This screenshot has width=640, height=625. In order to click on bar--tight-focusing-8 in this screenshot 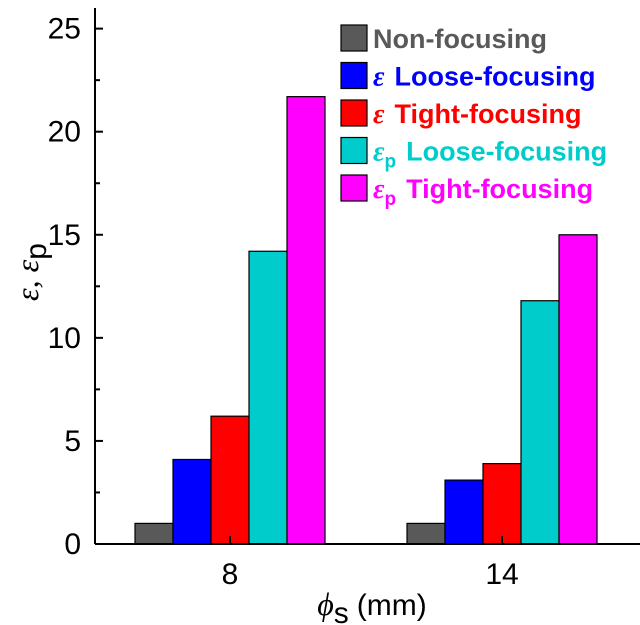, I will do `click(230, 480)`.